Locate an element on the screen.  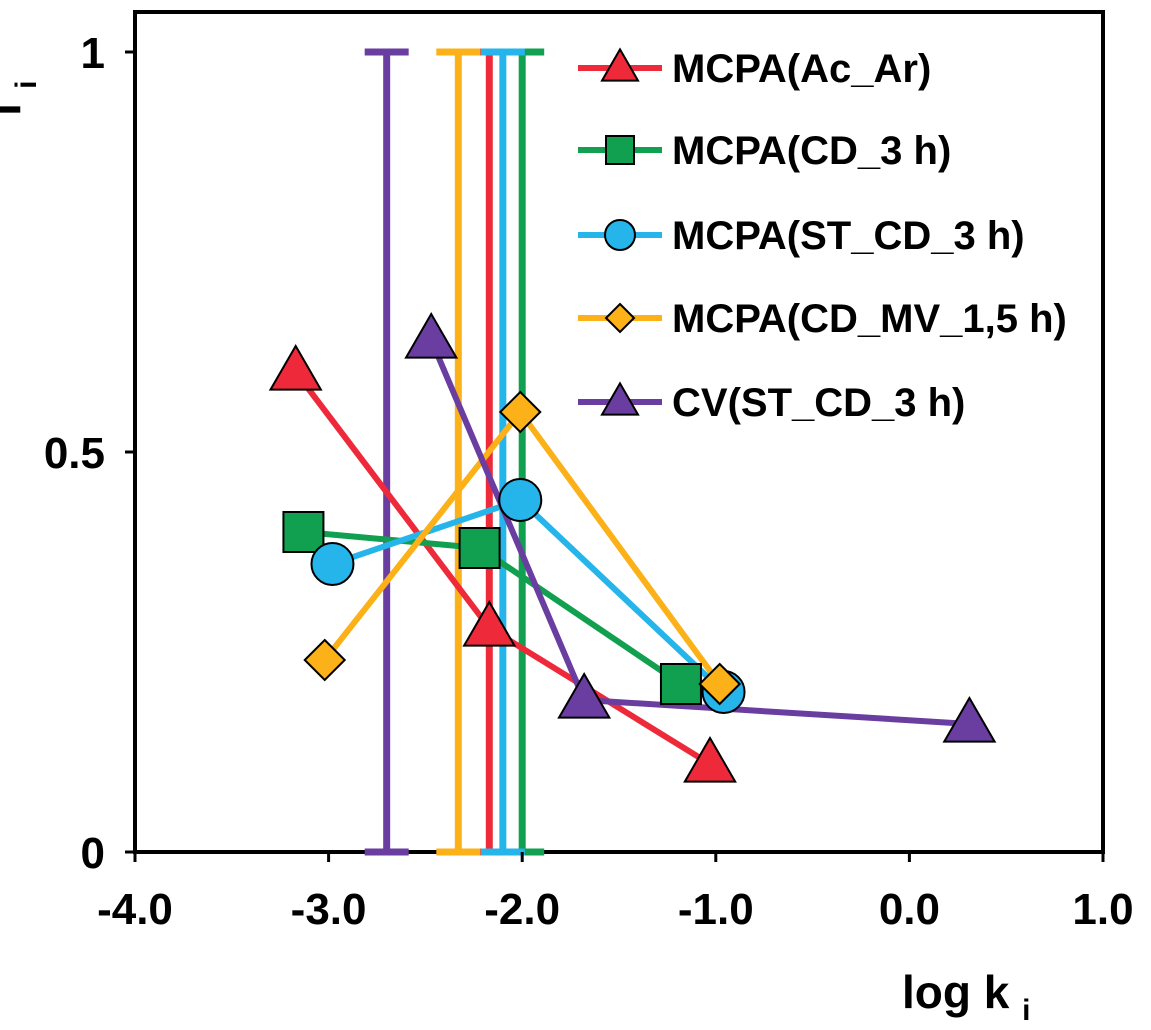
y-tick-label: 0.5 is located at coordinates (74, 453).